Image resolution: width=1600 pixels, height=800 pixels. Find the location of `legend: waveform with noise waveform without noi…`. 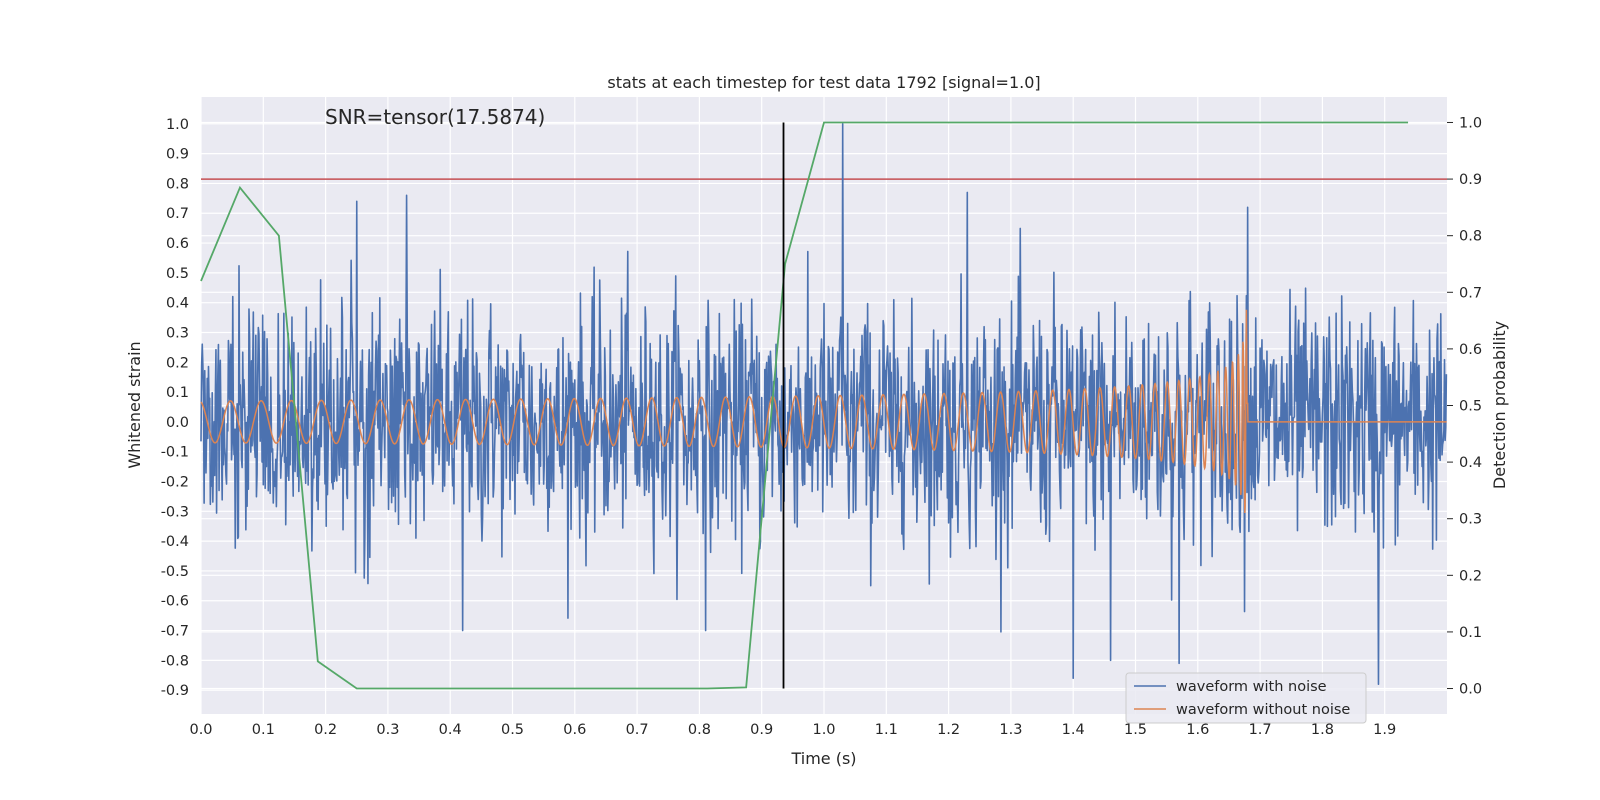

legend: waveform with noise waveform without noi… is located at coordinates (1246, 698).